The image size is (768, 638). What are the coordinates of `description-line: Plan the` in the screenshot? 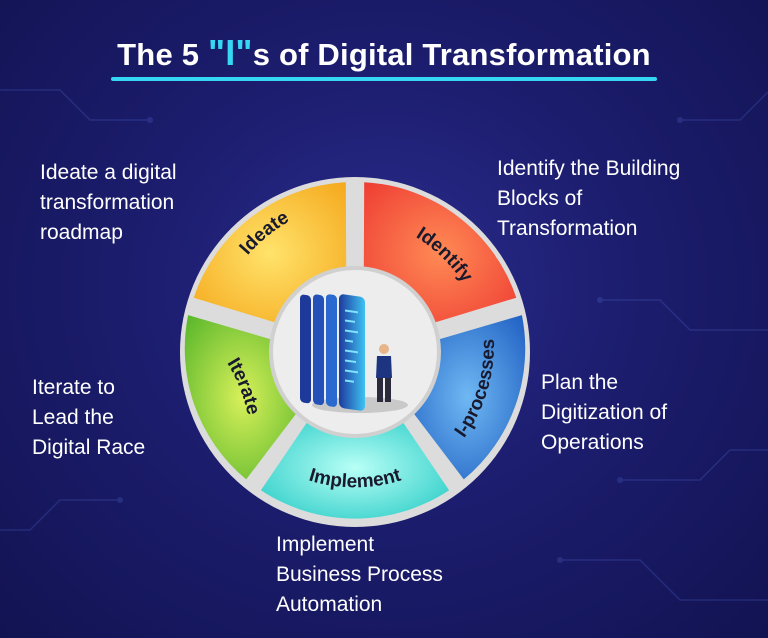 It's located at (580, 382).